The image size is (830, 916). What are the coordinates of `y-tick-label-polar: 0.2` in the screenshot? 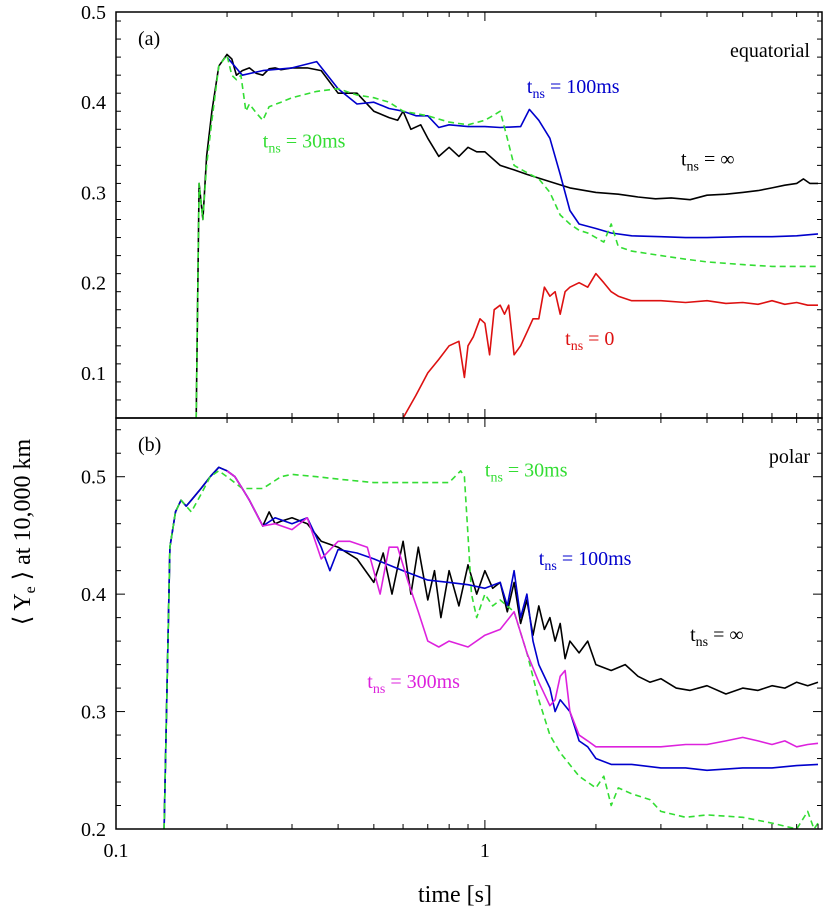 It's located at (93, 830).